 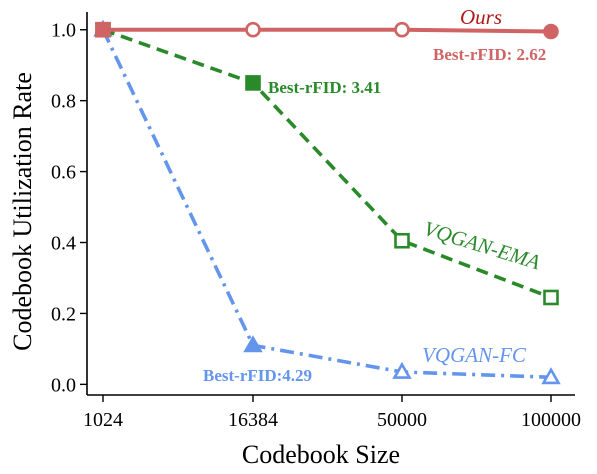 I want to click on y-axis-title: Codebook Utilization Rate, so click(x=22, y=211).